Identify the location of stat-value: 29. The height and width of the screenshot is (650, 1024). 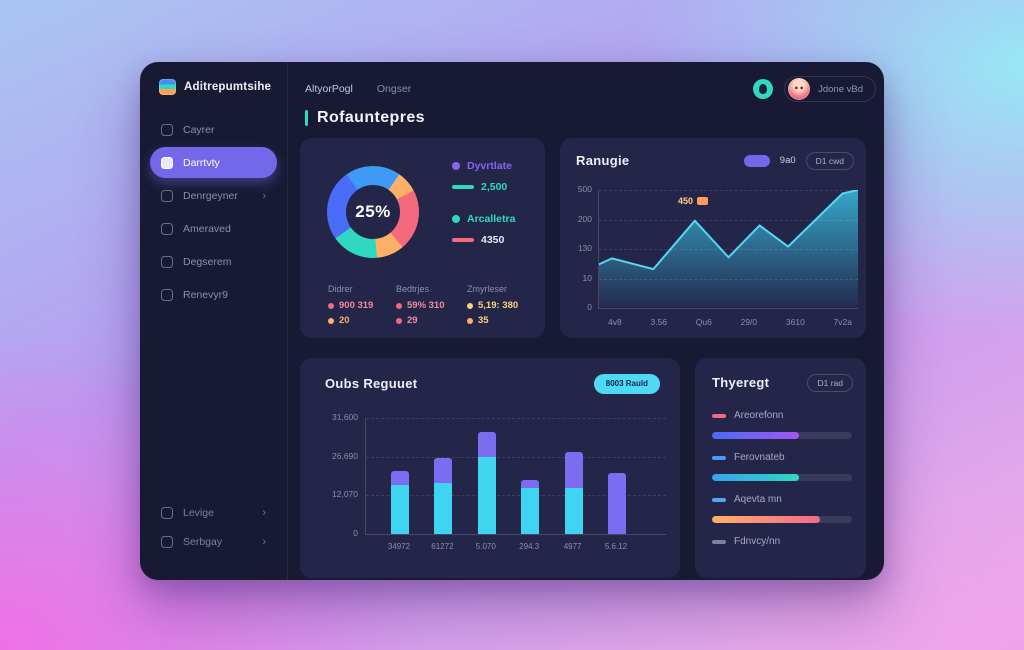
(412, 320).